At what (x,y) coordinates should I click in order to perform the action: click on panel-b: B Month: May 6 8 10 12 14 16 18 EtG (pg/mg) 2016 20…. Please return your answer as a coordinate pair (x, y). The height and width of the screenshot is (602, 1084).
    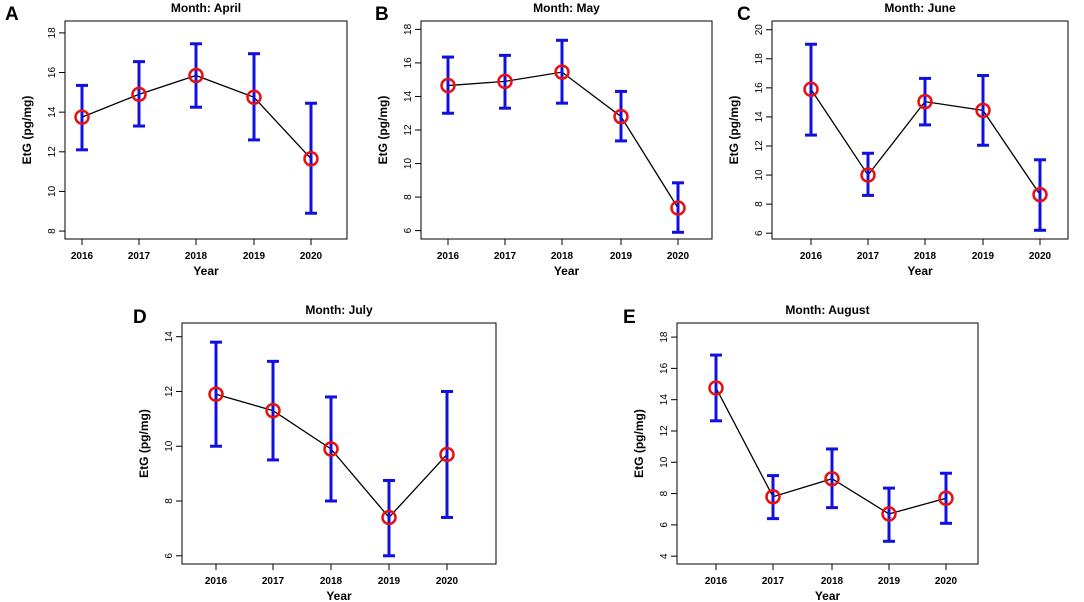
    Looking at the image, I should click on (544, 139).